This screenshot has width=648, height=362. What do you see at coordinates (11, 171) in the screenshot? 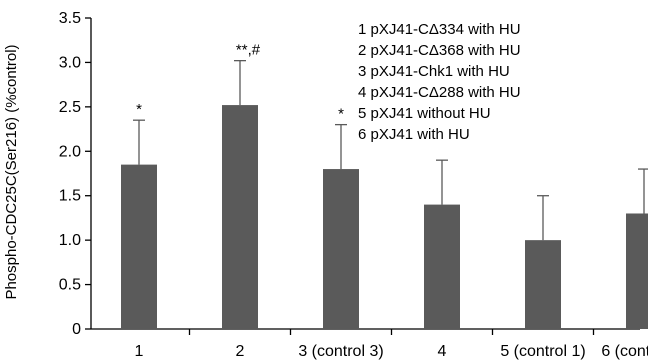
I see `y-axis-label: Phospho-CDC25C(Ser216) (%control)` at bounding box center [11, 171].